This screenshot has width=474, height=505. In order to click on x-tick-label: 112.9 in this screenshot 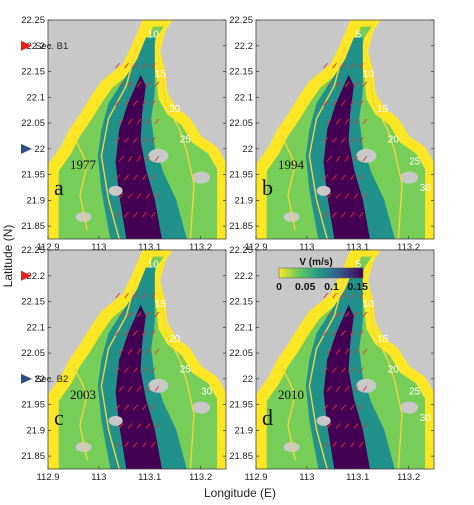, I will do `click(47, 247)`.